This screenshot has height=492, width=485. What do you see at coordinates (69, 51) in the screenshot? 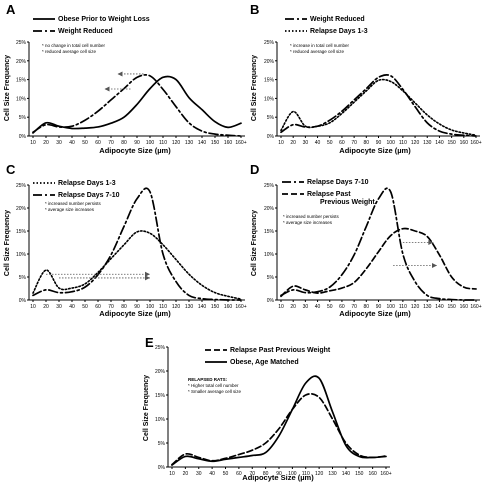
I see `note-text: * reduced average cell size` at bounding box center [69, 51].